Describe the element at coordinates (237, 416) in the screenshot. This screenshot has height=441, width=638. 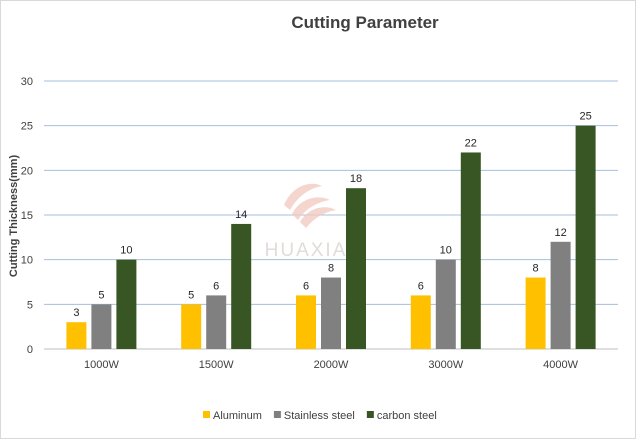
I see `legend-label: Aluminum` at that location.